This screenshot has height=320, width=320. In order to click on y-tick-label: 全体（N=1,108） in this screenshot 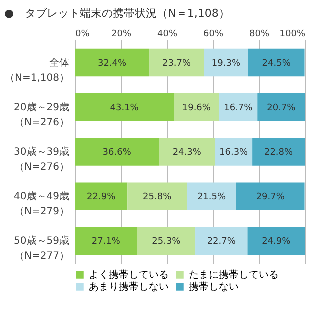, I will do `click(37, 70)`.